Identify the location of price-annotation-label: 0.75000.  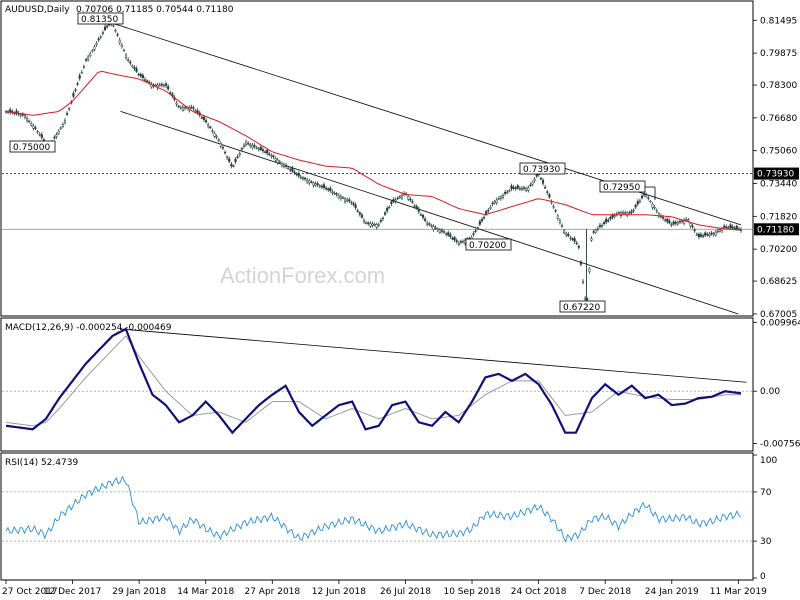
(31, 148).